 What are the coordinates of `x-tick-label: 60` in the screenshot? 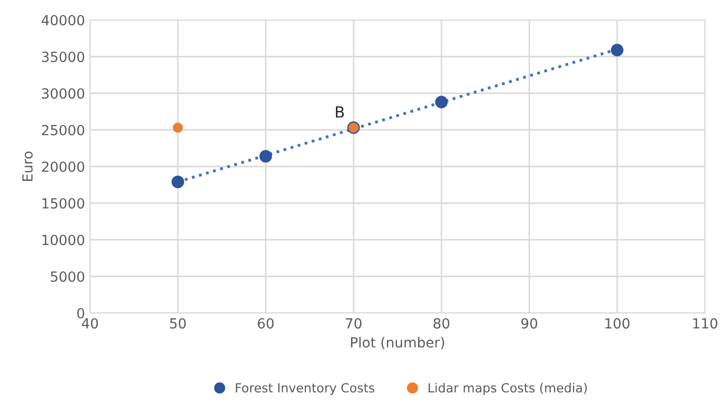 It's located at (266, 323).